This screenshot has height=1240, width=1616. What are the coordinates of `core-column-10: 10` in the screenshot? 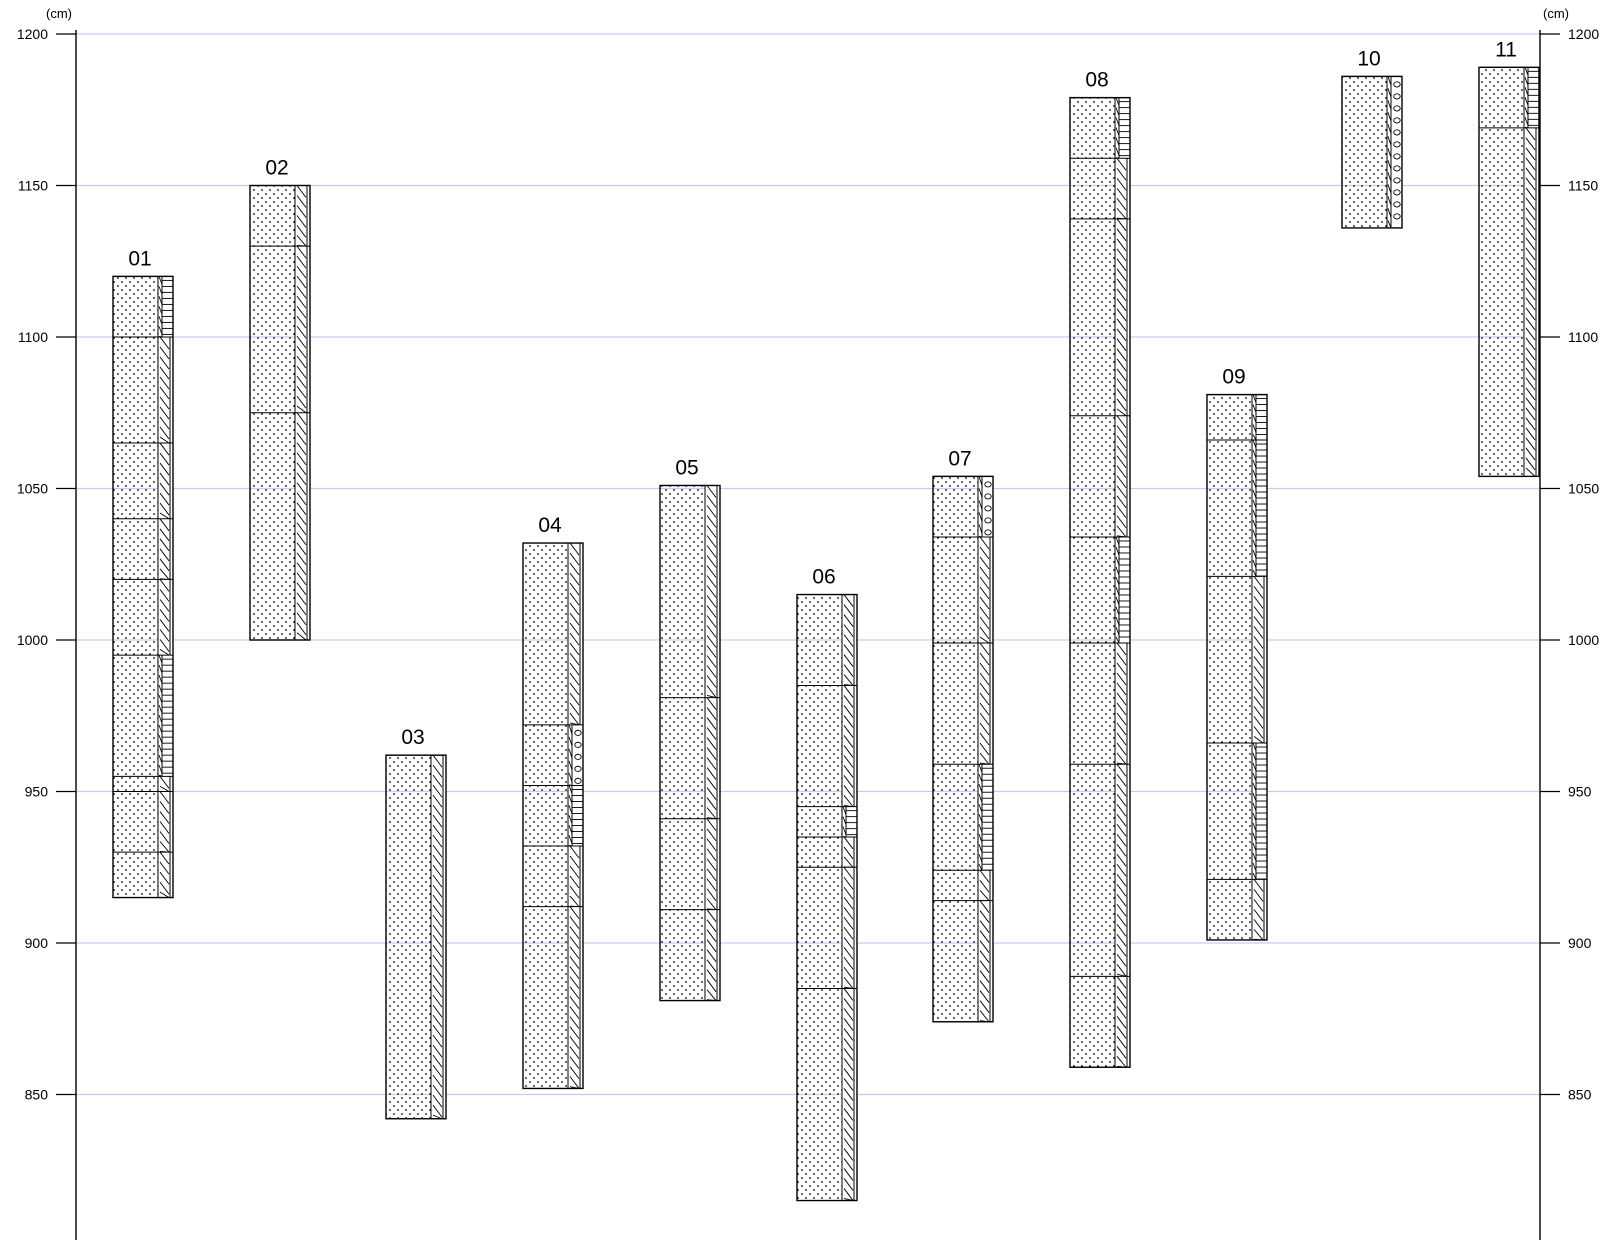 It's located at (1372, 138).